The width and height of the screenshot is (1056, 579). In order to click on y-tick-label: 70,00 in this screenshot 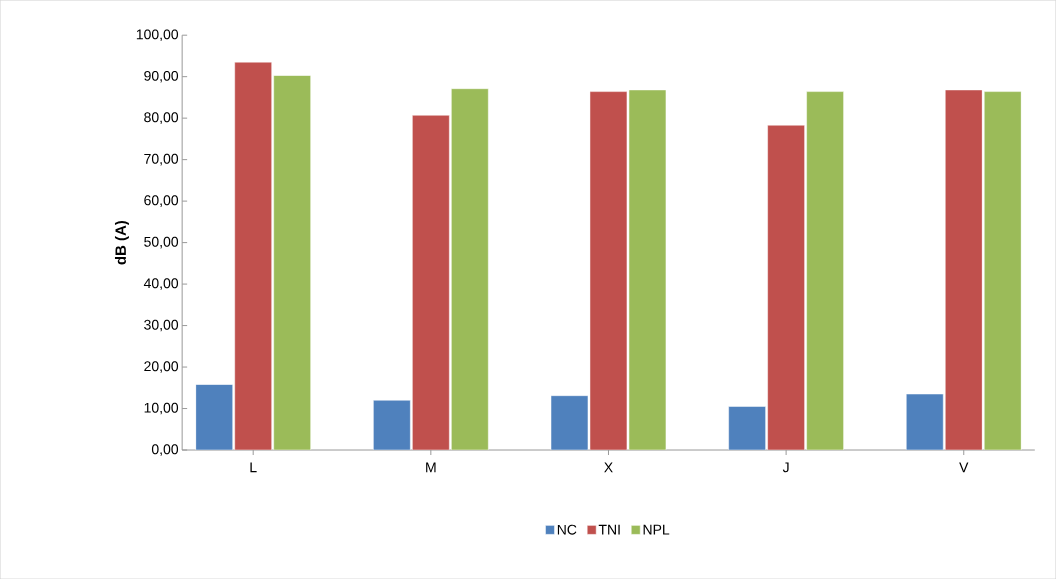, I will do `click(161, 159)`.